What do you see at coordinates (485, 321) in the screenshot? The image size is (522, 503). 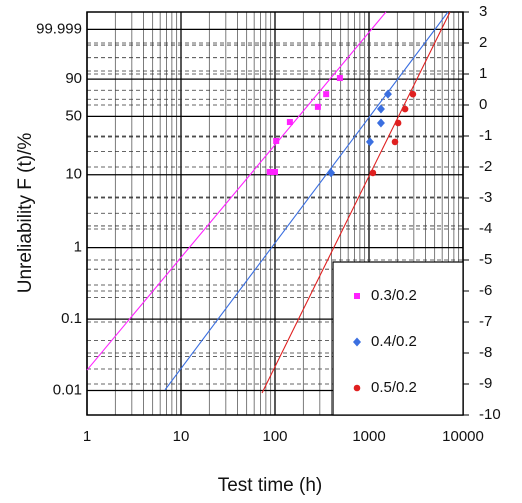 I see `y2-tick-label: -7` at bounding box center [485, 321].